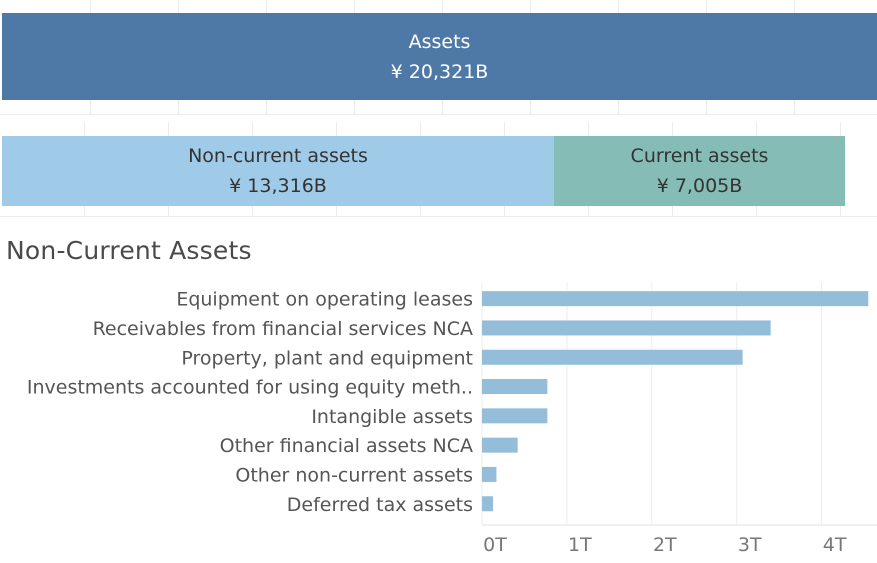  Describe the element at coordinates (327, 358) in the screenshot. I see `category-label: Property, plant and equipment` at that location.